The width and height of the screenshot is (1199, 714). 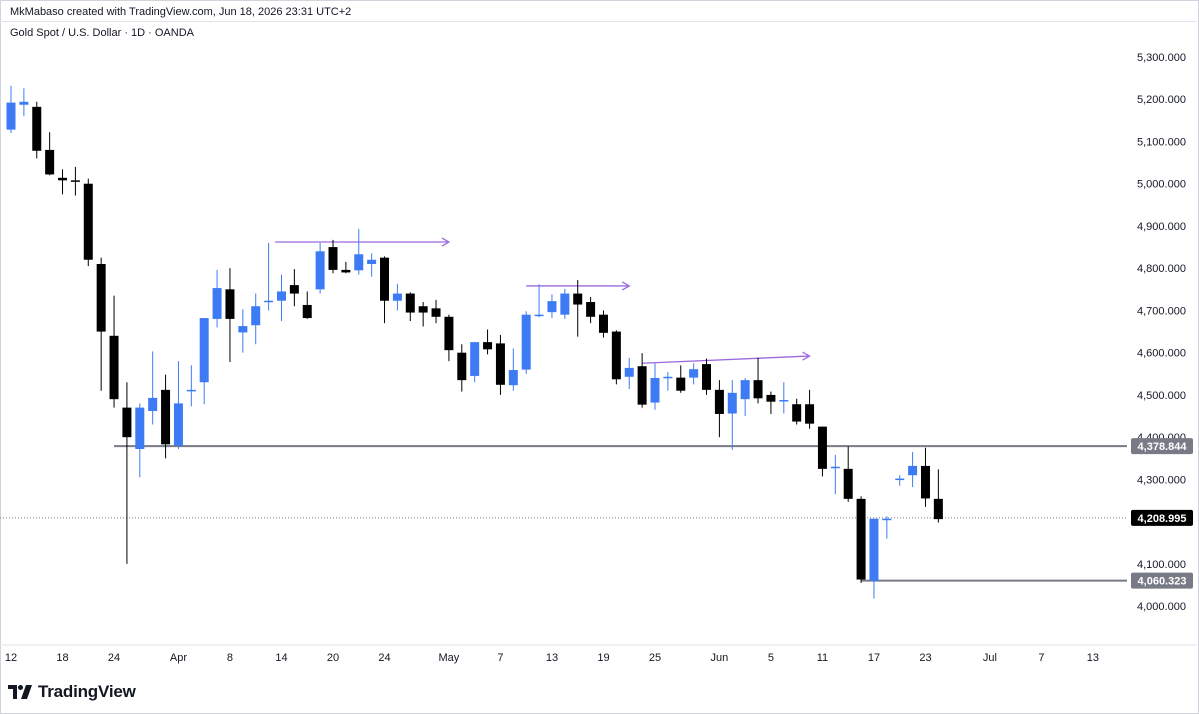 I want to click on y-tick-label: 4,100.000, so click(x=1161, y=565).